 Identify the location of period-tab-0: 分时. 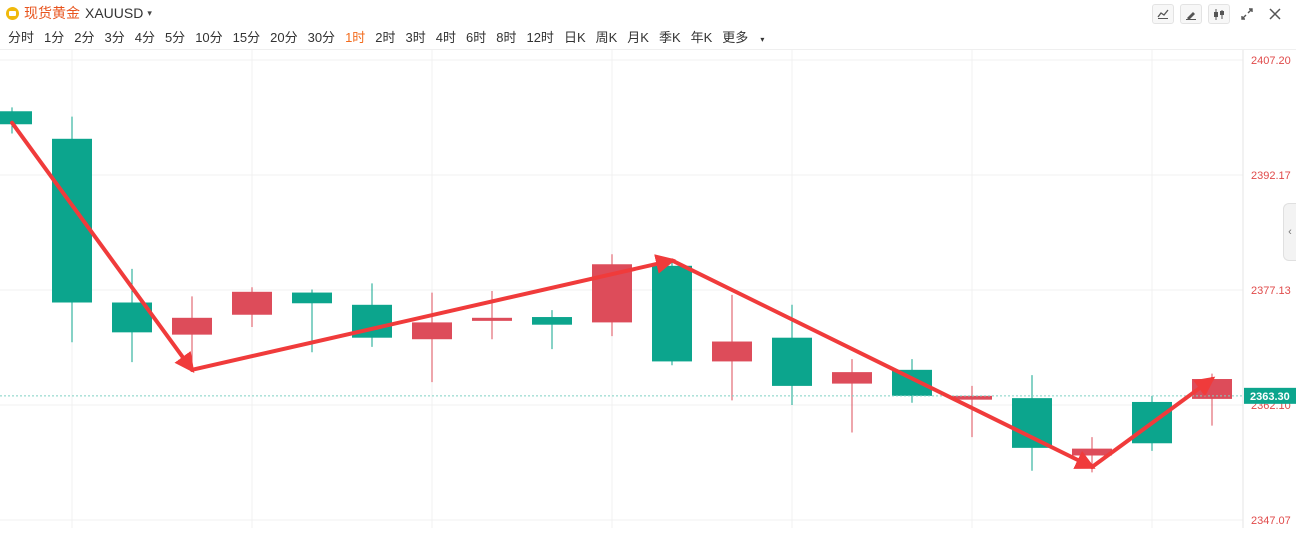
(21, 37).